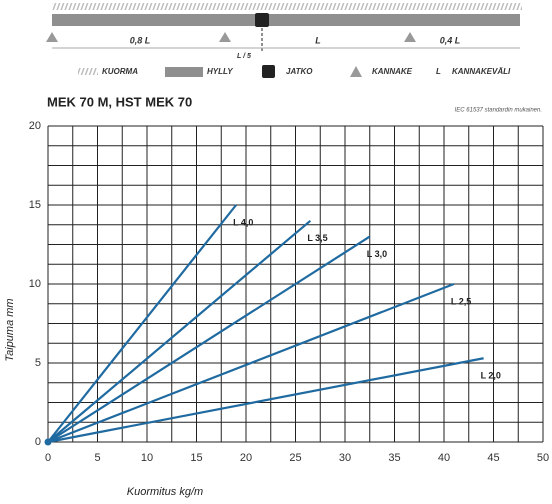  Describe the element at coordinates (345, 458) in the screenshot. I see `x-tick-label: 30` at that location.